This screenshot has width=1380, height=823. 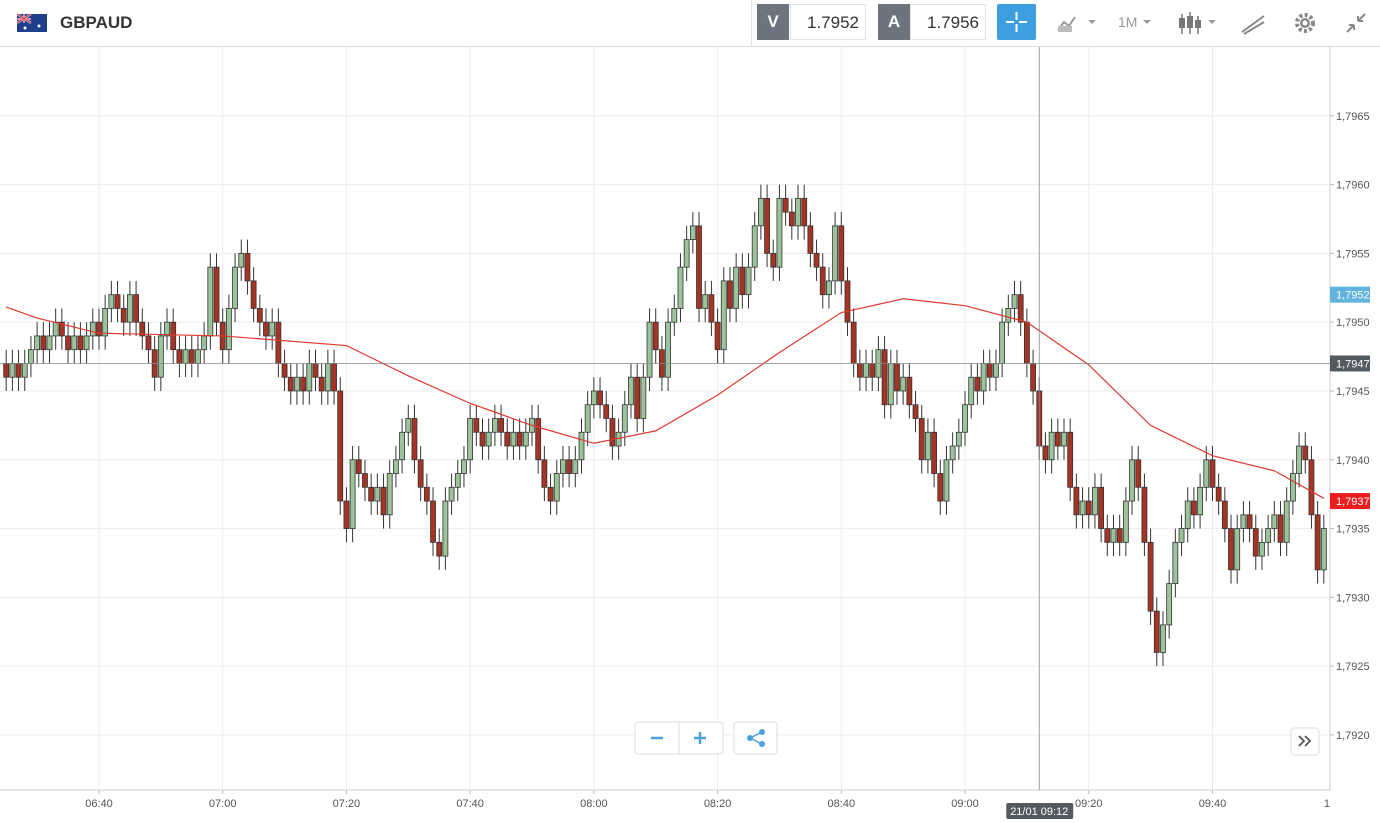 I want to click on x-tick-label: 08:40, so click(x=842, y=804).